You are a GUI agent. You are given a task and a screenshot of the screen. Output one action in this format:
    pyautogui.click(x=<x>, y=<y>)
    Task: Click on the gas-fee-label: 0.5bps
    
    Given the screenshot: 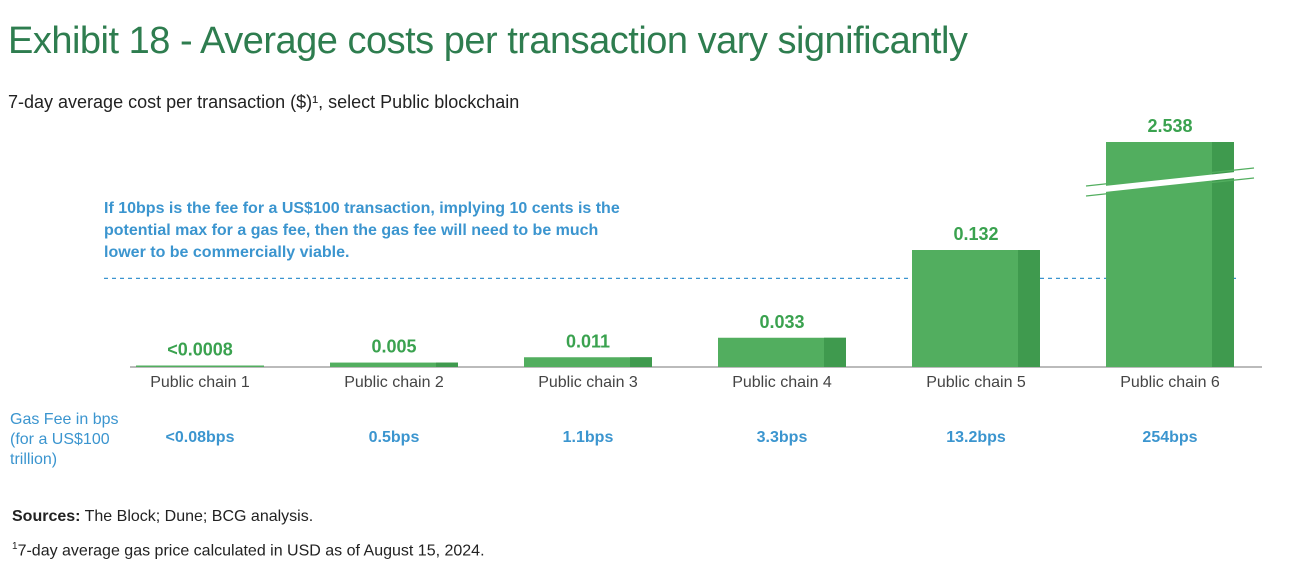 What is the action you would take?
    pyautogui.click(x=394, y=437)
    